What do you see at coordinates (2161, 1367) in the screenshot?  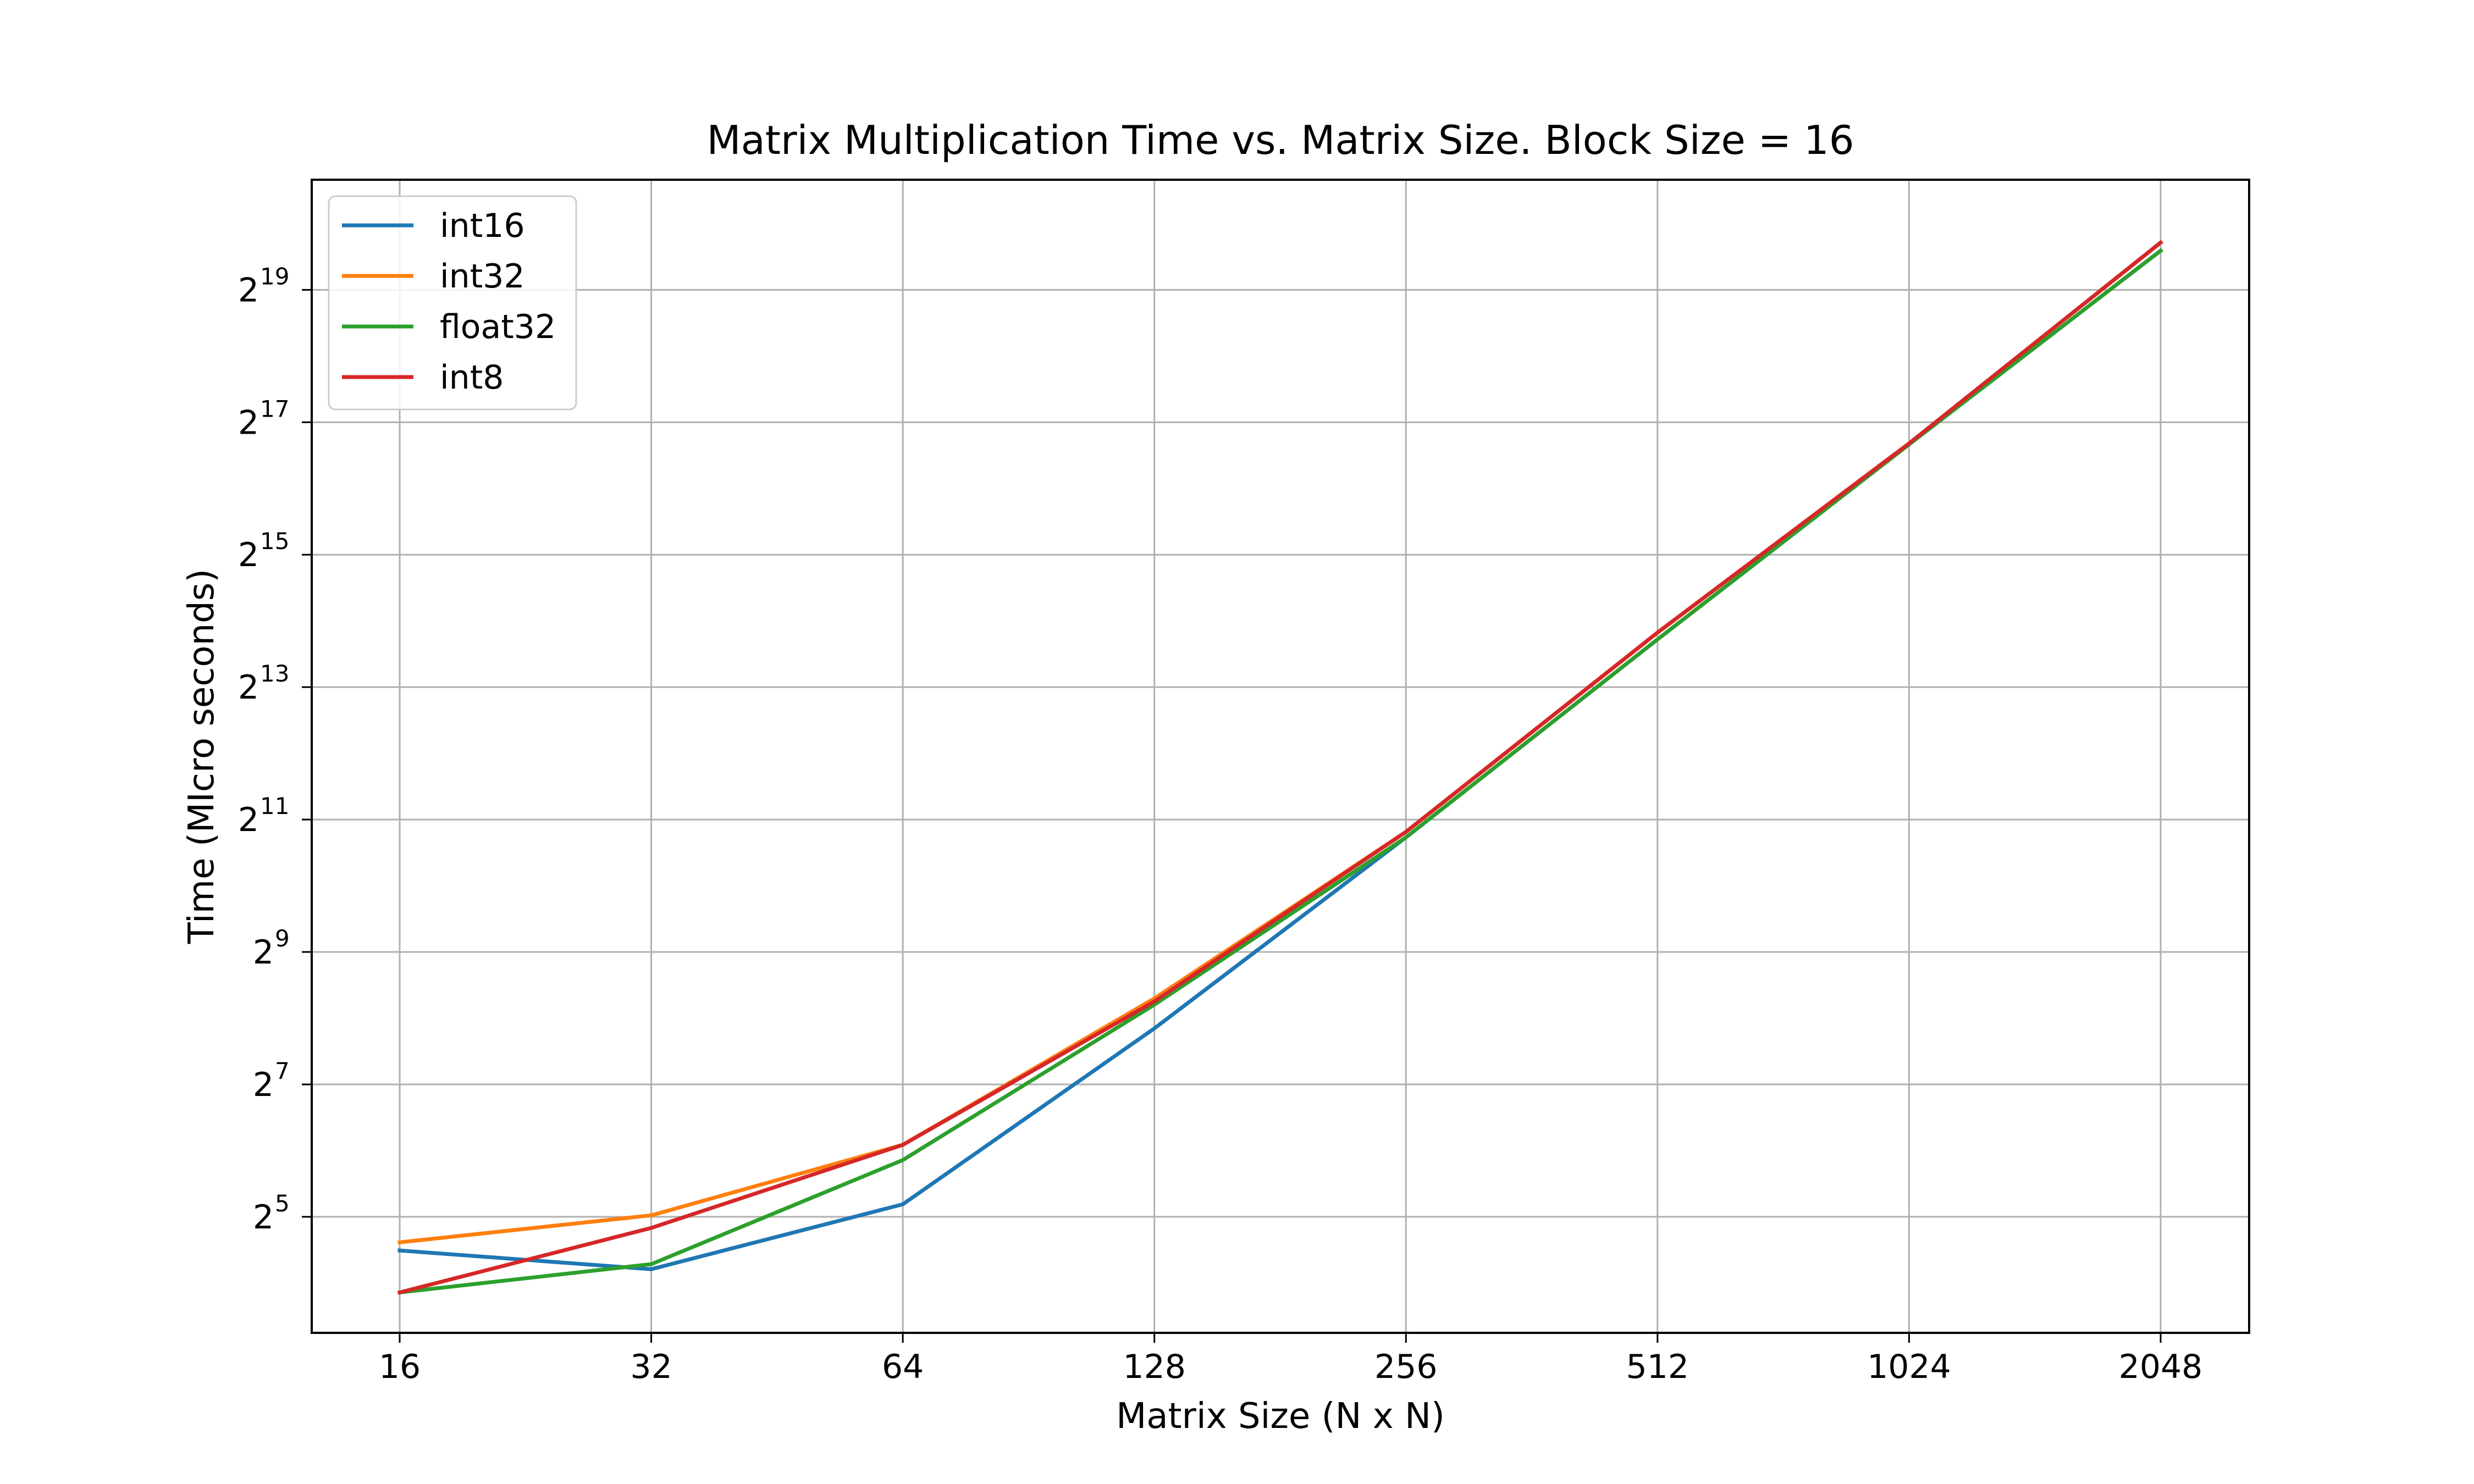 I see `x-tick-label: 2048` at bounding box center [2161, 1367].